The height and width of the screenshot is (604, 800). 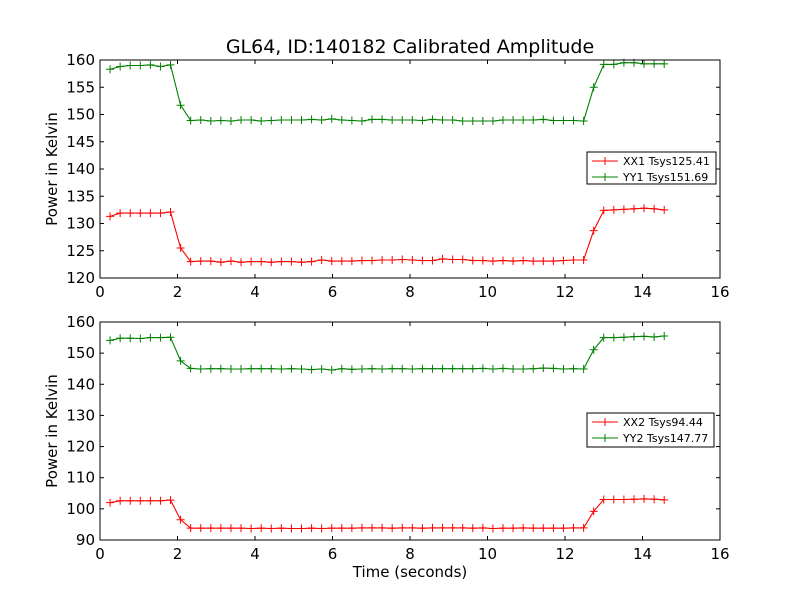 I want to click on y-tick-label: 125, so click(x=80, y=251).